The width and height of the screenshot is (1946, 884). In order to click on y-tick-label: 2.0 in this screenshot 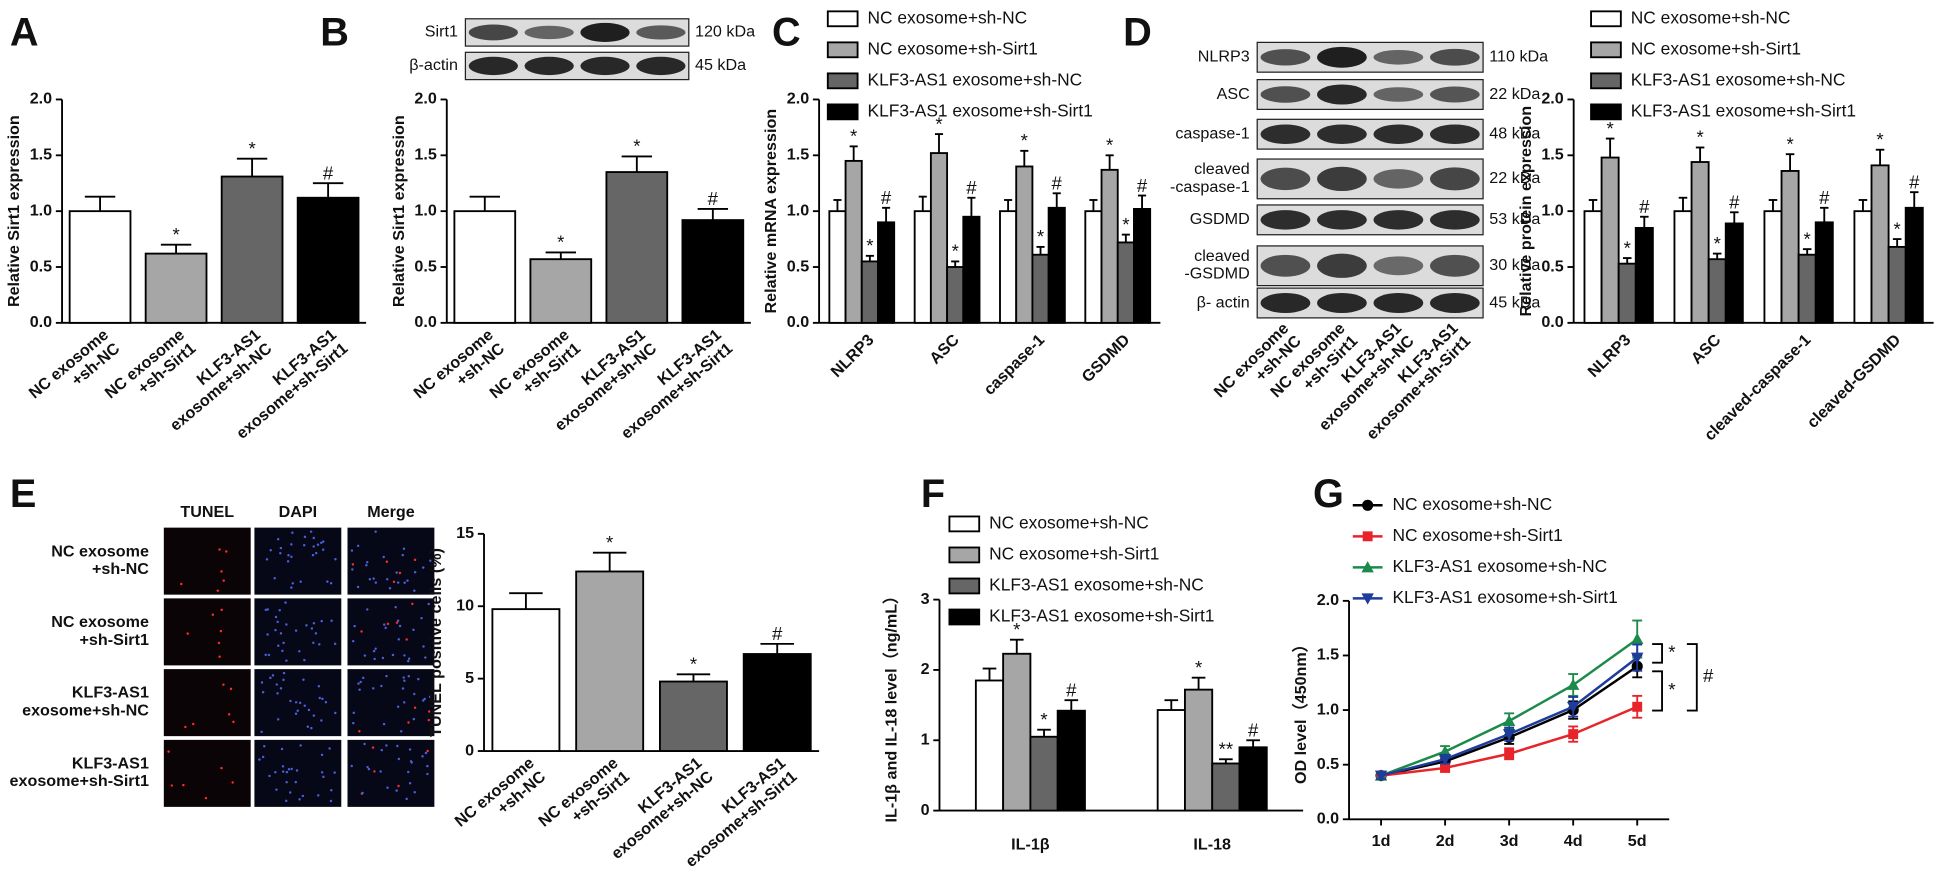, I will do `click(425, 99)`.